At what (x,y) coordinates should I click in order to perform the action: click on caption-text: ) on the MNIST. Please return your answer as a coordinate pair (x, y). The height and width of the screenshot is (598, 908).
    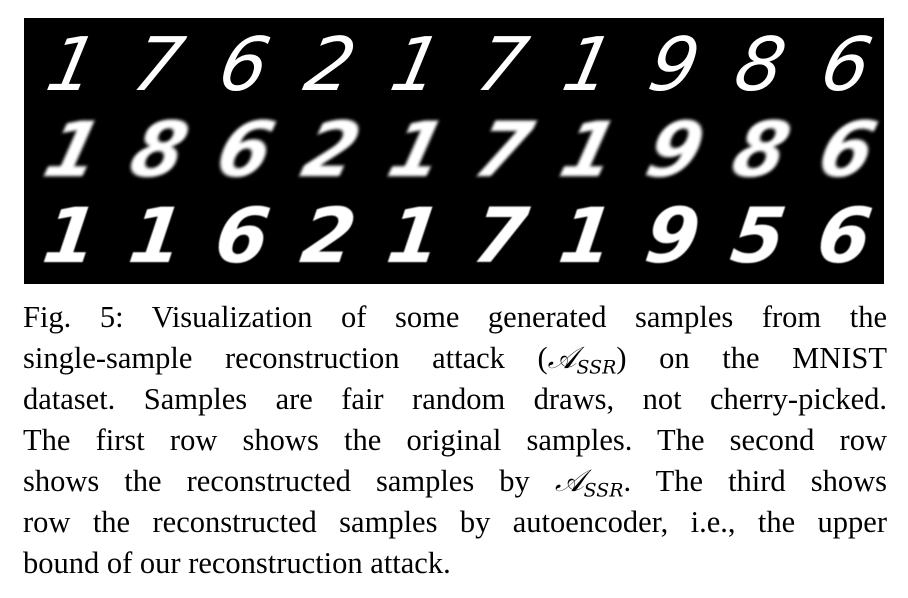
    Looking at the image, I should click on (751, 358).